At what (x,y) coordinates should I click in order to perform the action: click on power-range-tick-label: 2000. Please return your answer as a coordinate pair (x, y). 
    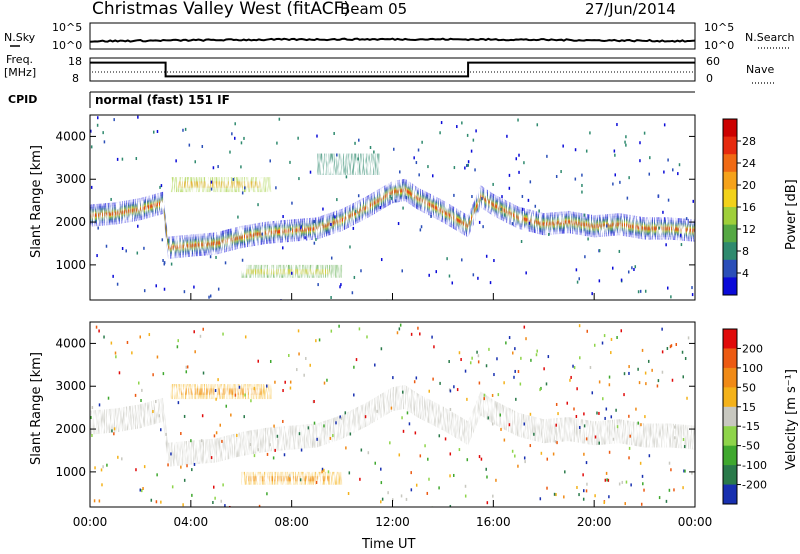
    Looking at the image, I should click on (70, 222).